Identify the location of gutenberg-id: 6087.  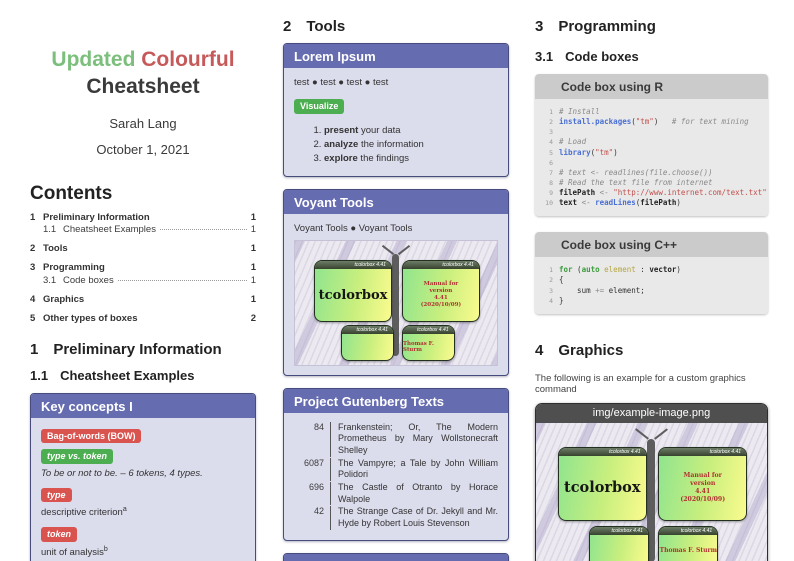
(312, 469).